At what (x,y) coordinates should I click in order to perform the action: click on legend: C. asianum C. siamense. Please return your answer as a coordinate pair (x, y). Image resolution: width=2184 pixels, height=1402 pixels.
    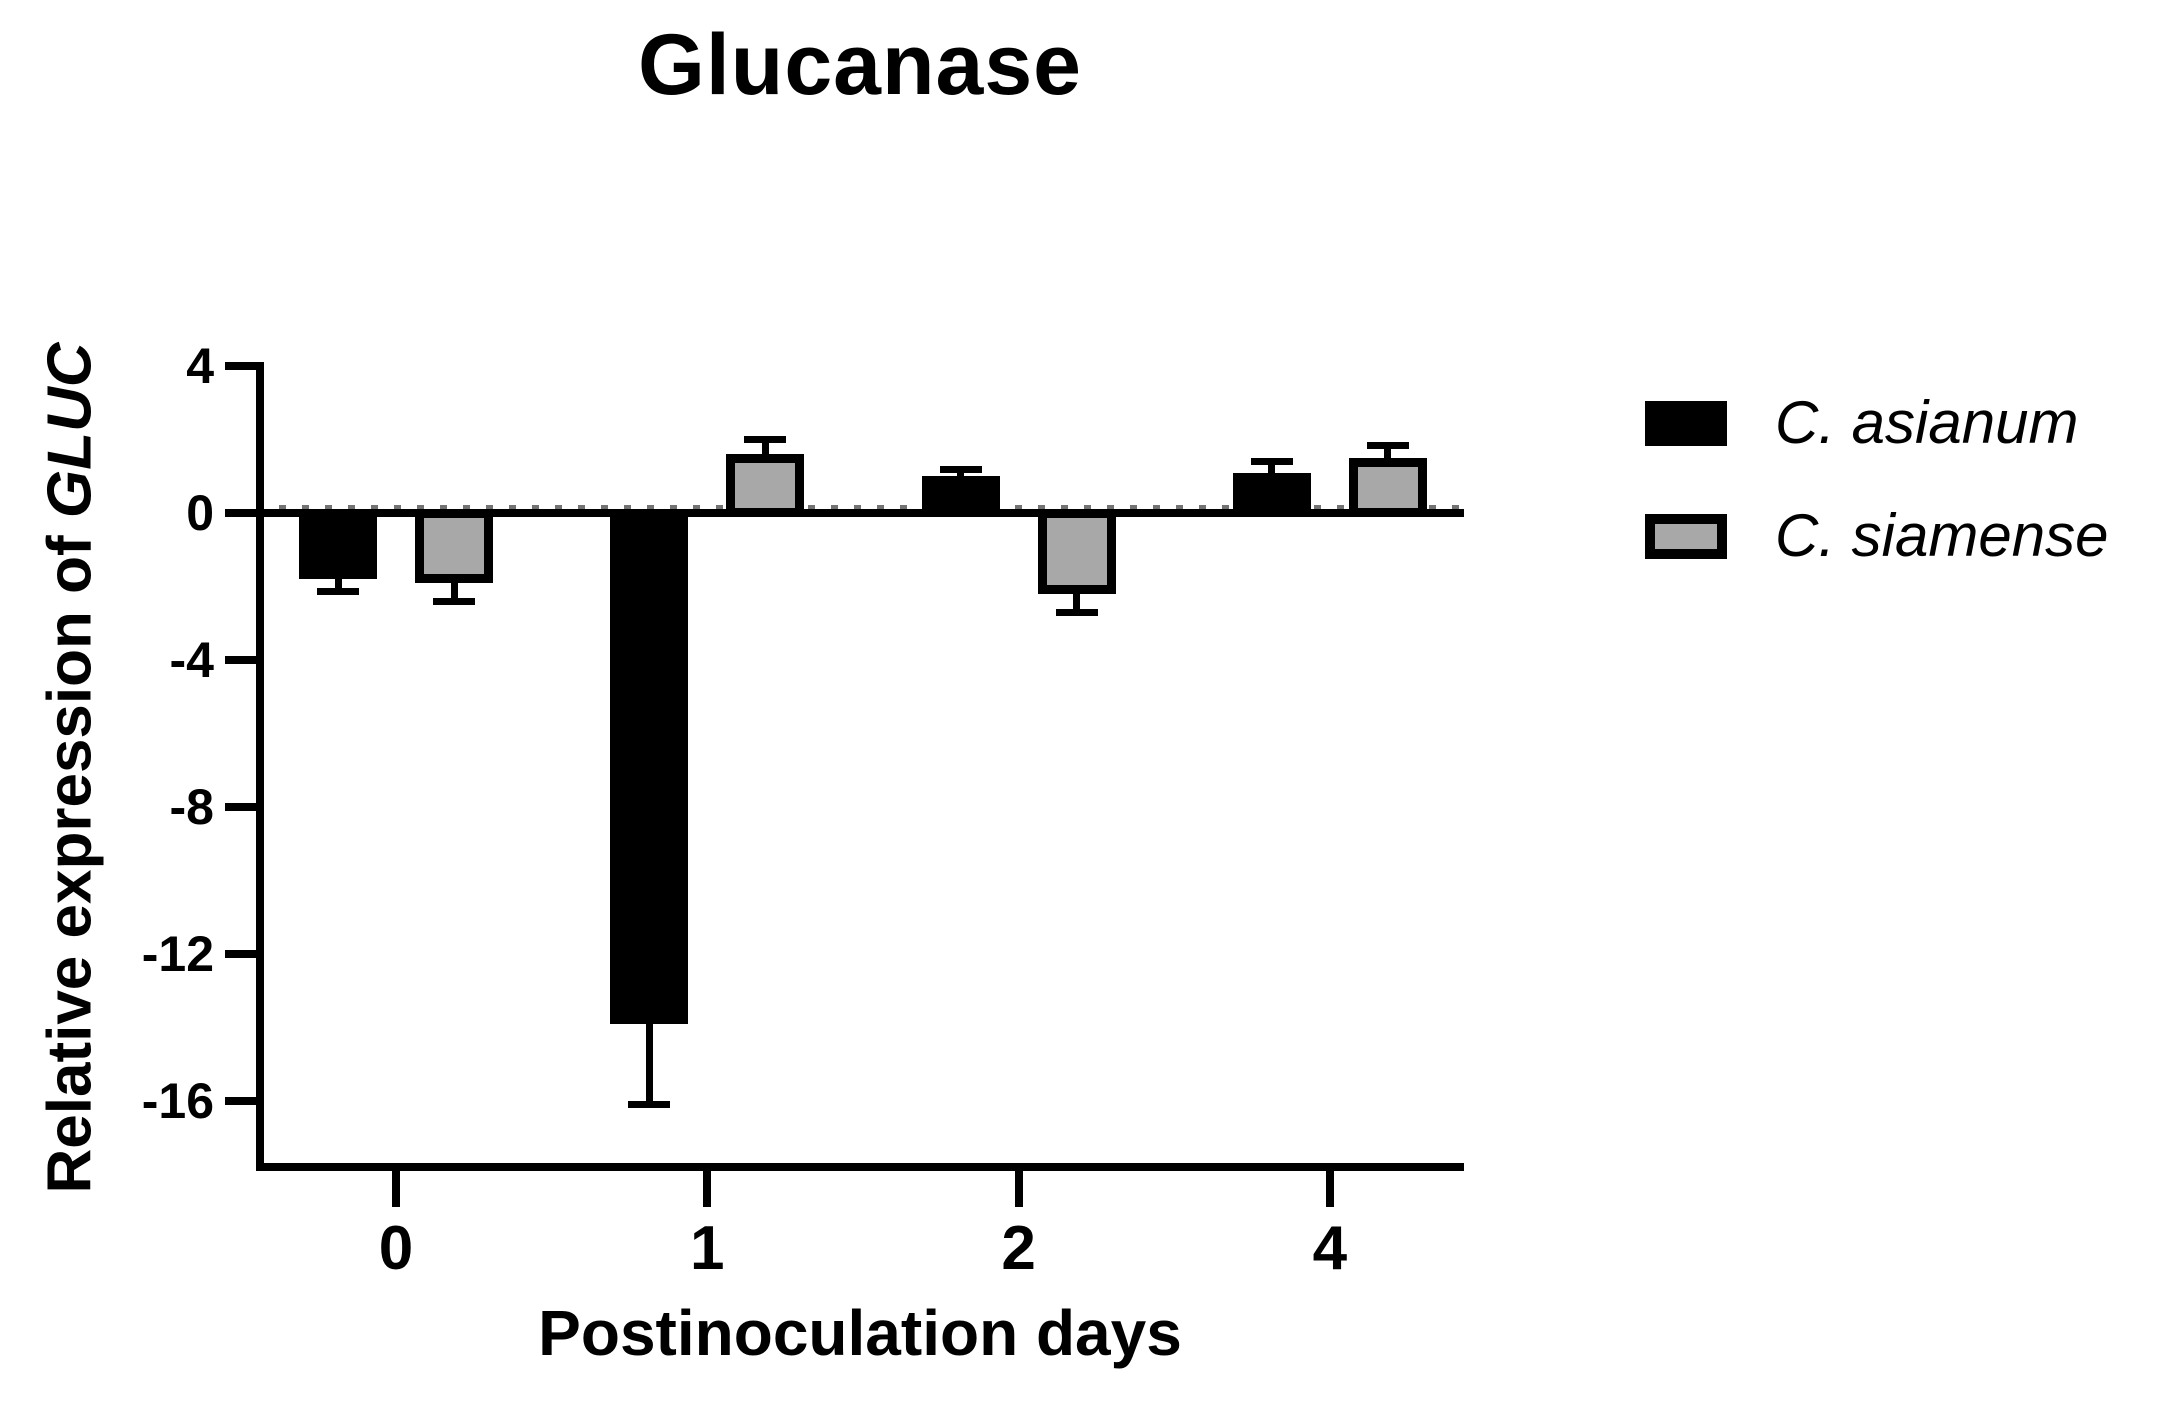
    Looking at the image, I should click on (1877, 504).